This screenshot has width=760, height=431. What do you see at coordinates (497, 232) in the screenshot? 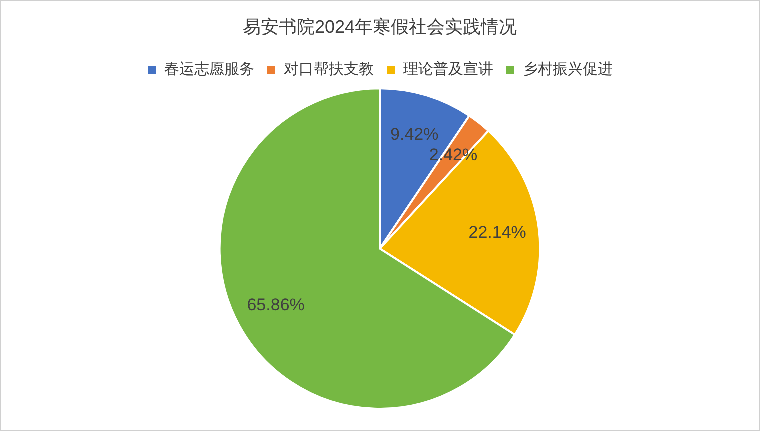
I see `data-label: 22.14%` at bounding box center [497, 232].